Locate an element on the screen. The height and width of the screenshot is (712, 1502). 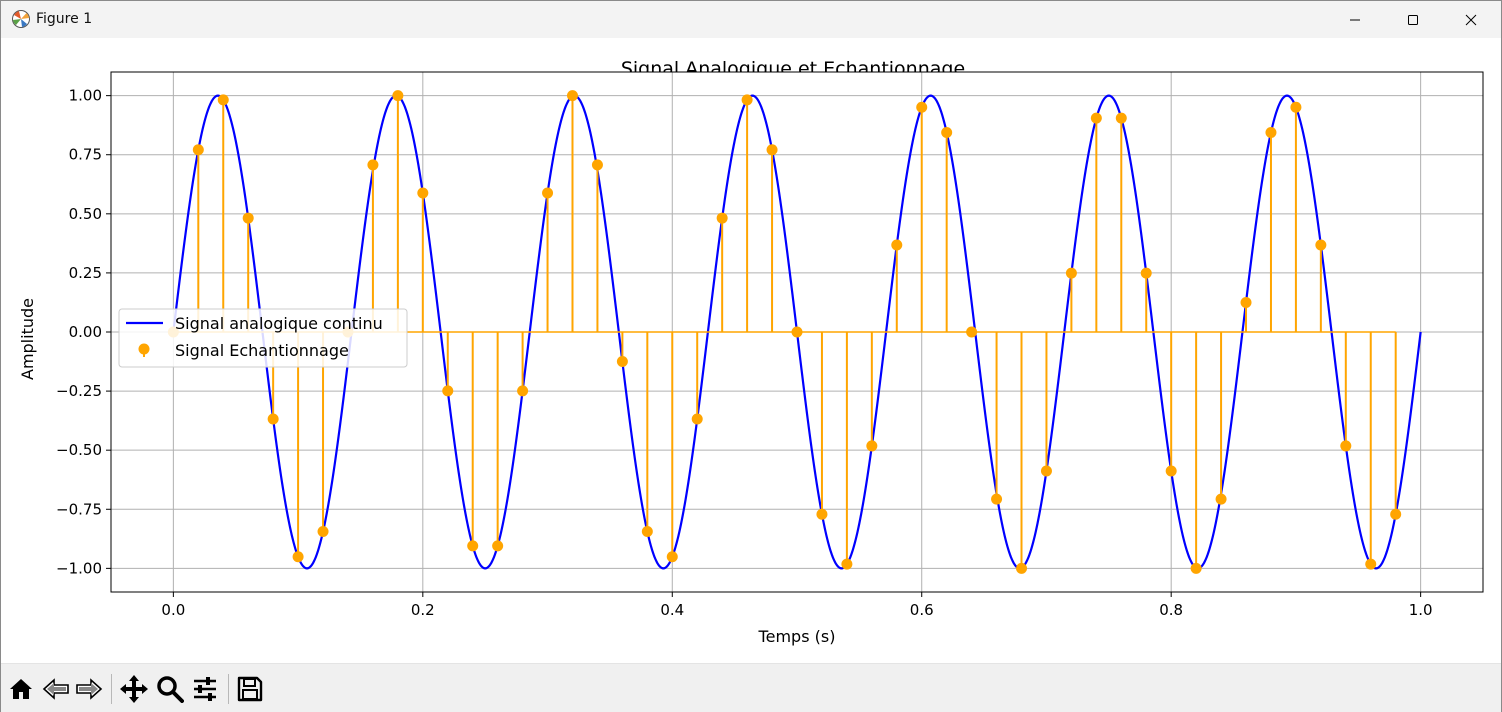
x-tick-label: 0.6 is located at coordinates (922, 610).